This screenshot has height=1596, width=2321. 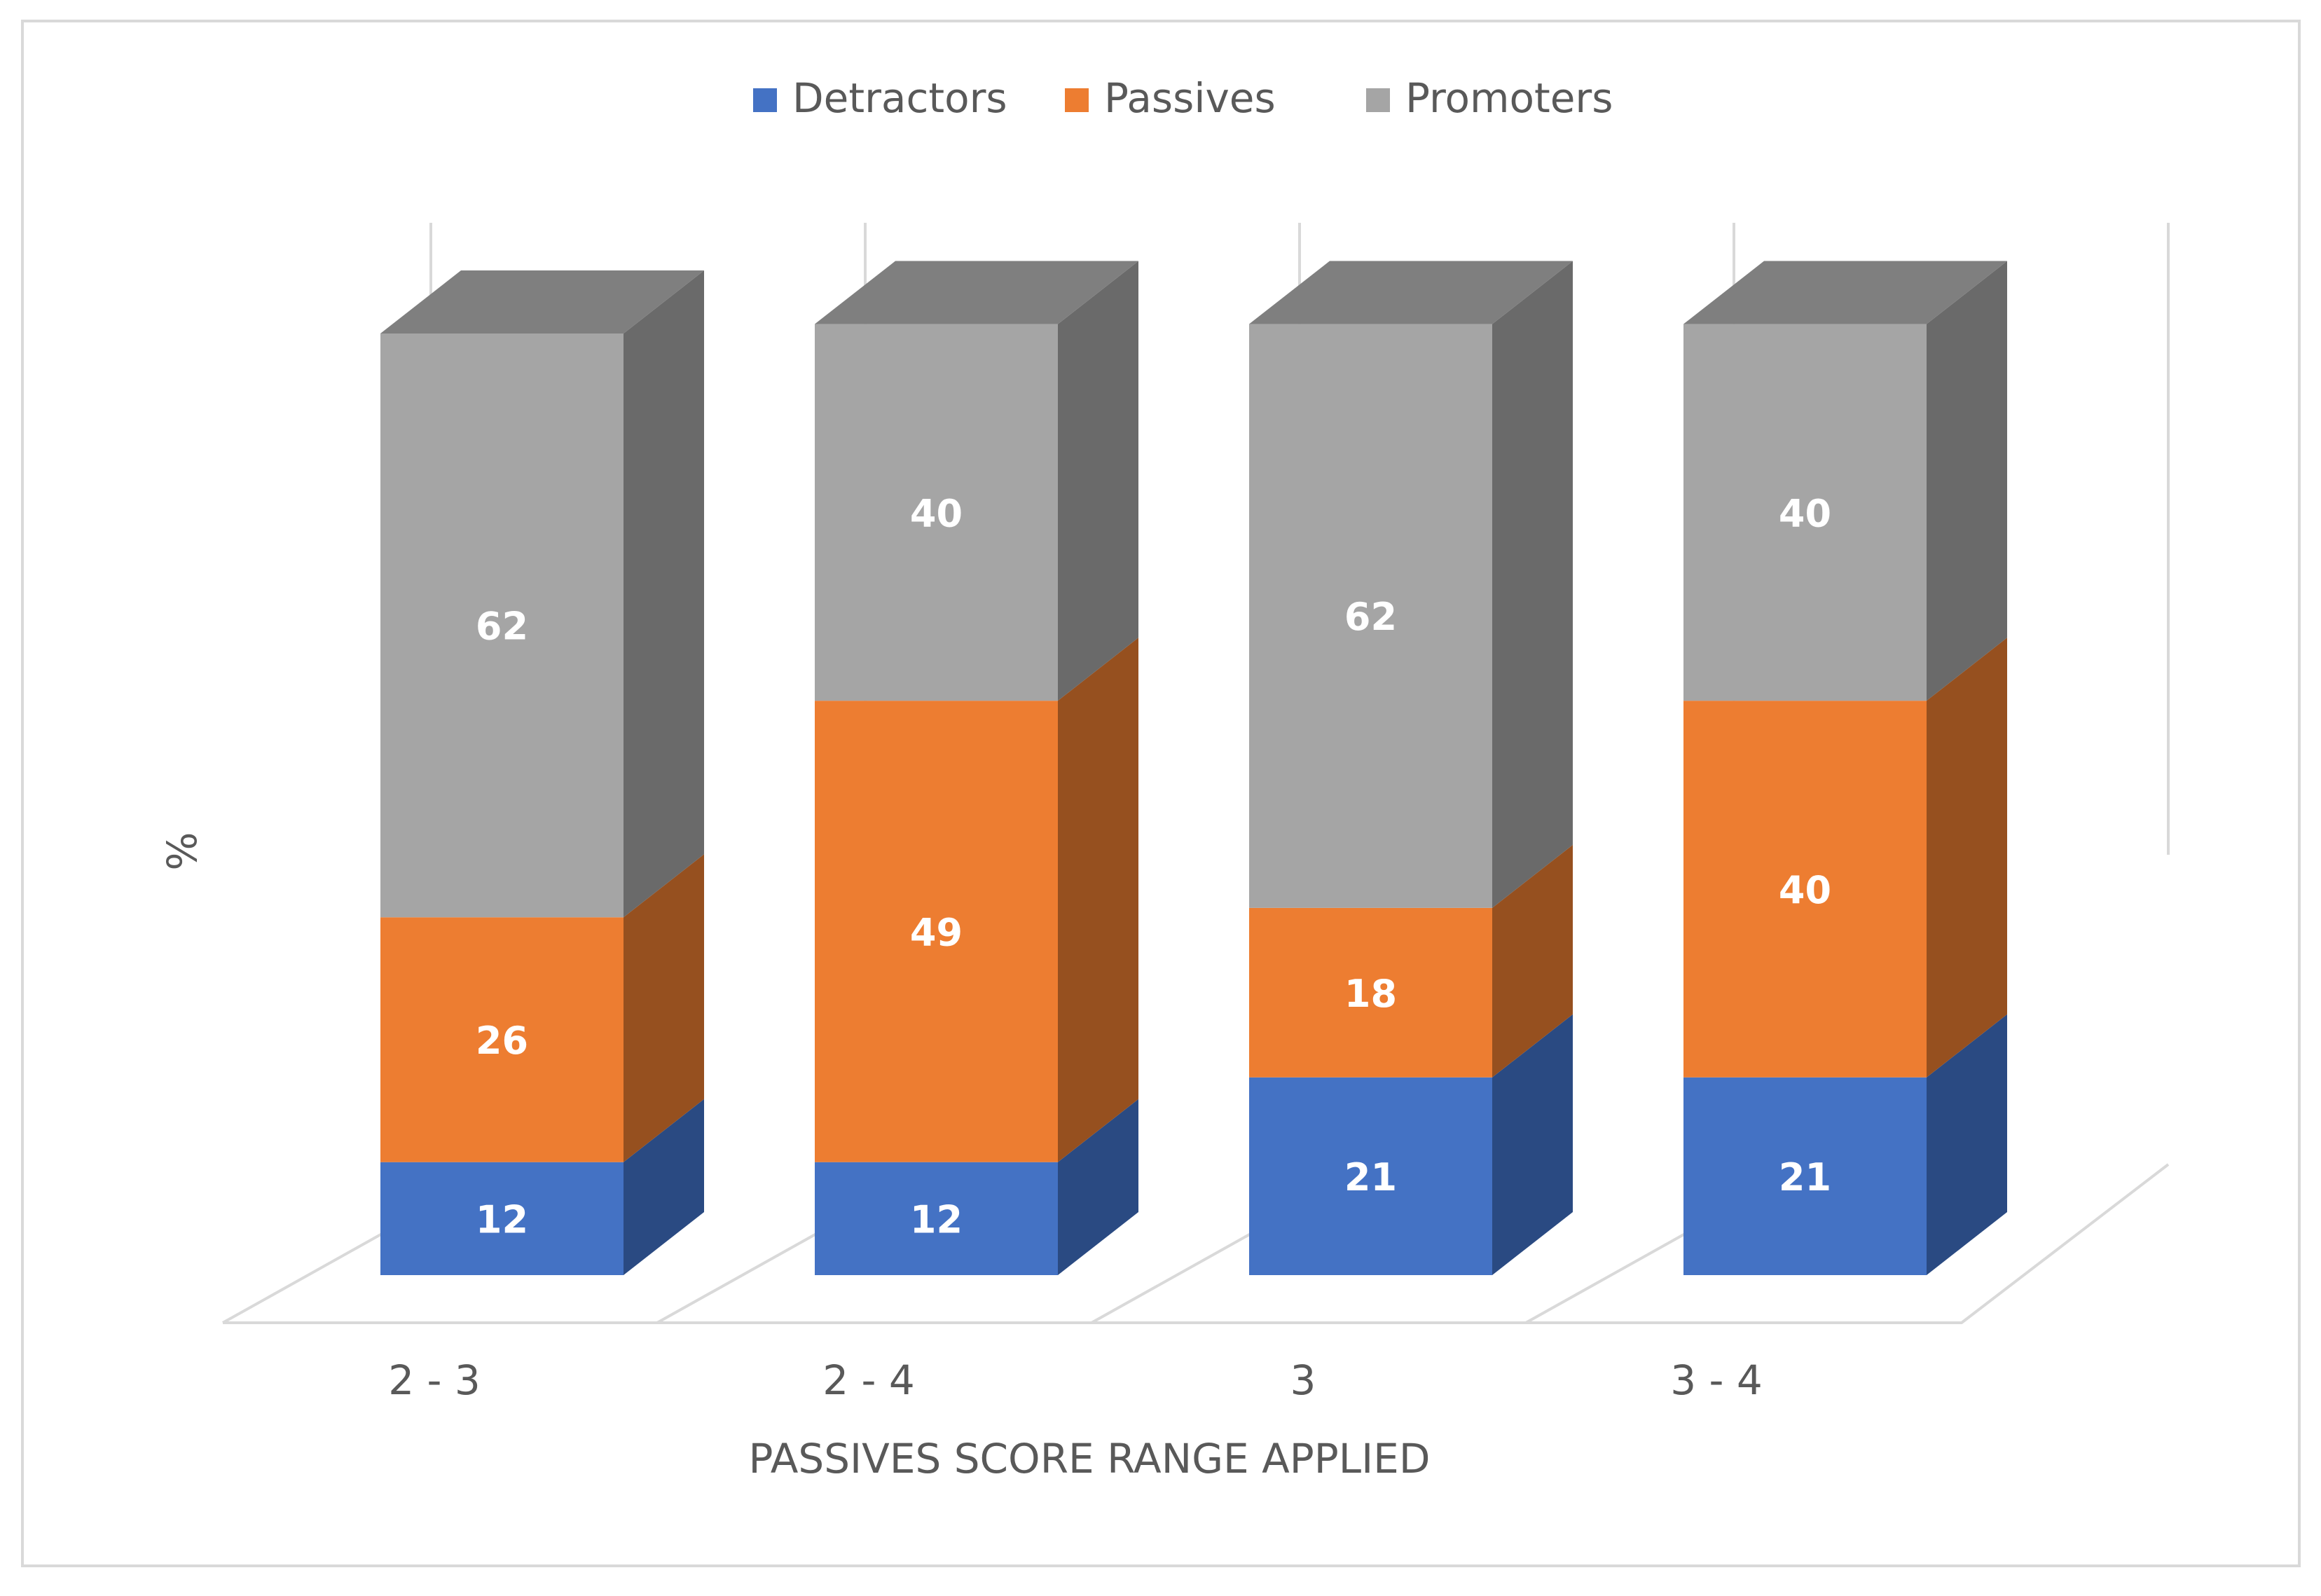 I want to click on data-label: 18, so click(x=1370, y=994).